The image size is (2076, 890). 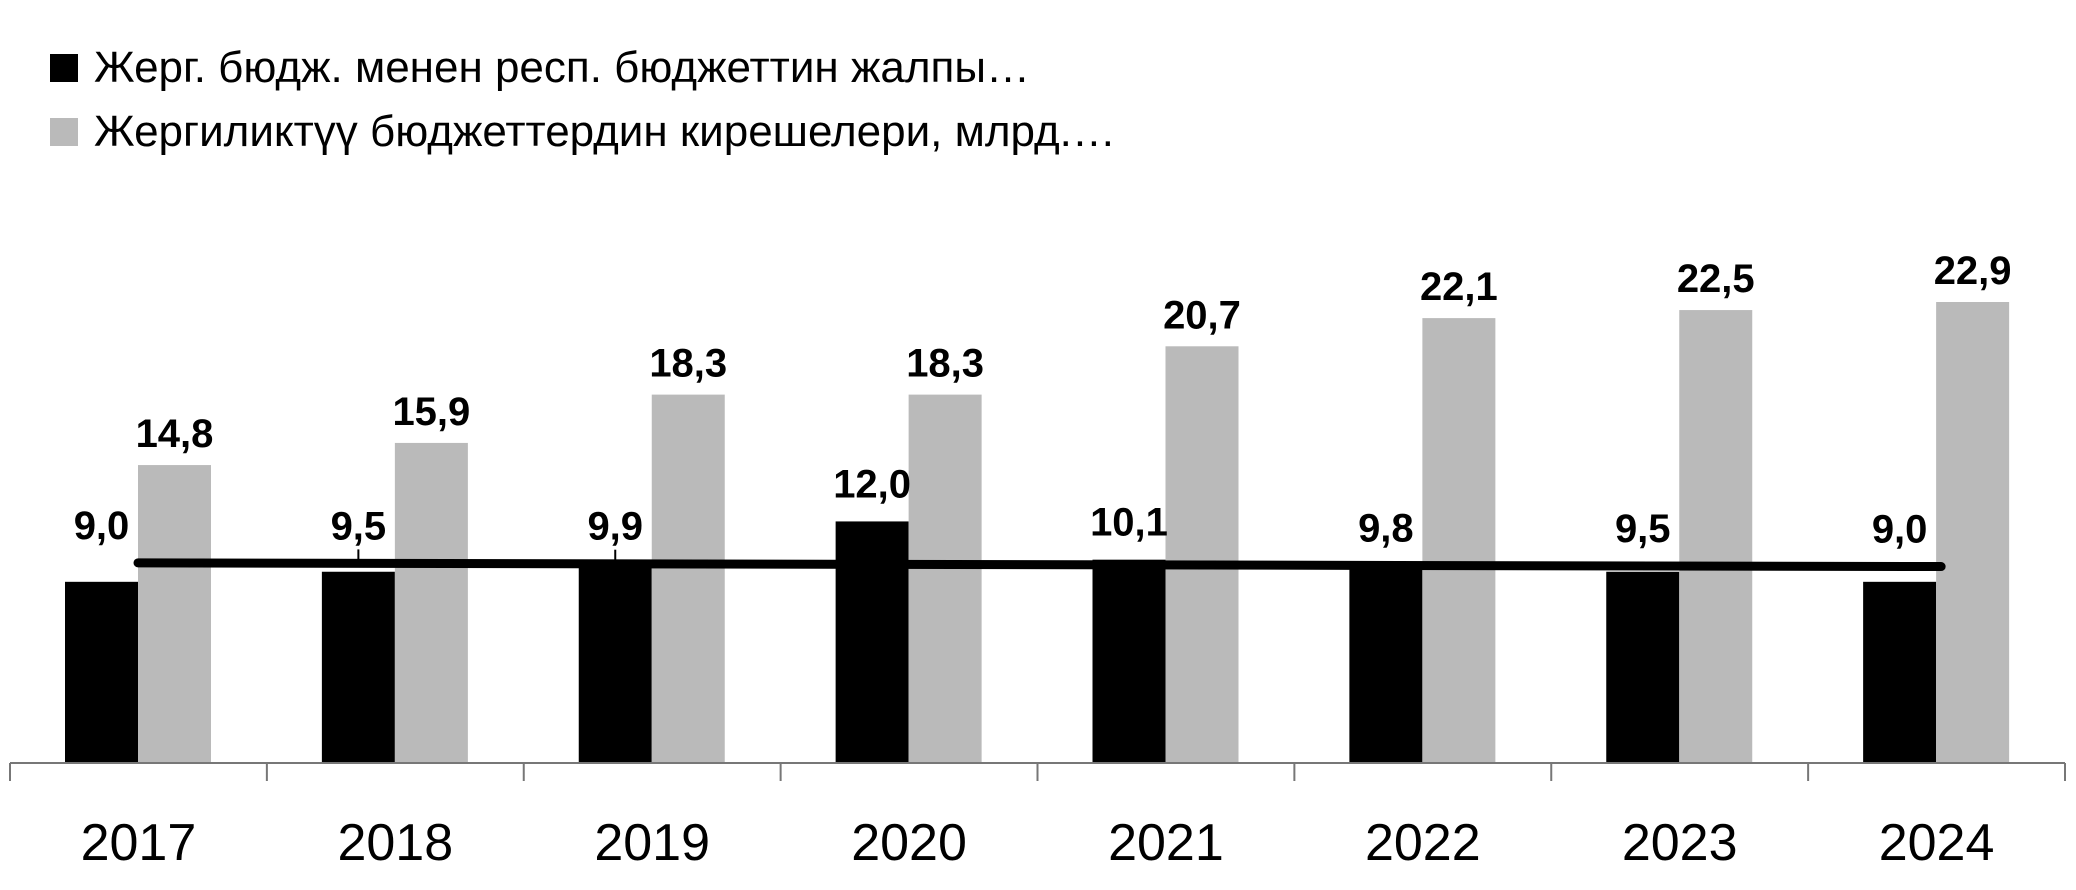 I want to click on data-label-series-1-2019: 9,9, so click(x=615, y=527).